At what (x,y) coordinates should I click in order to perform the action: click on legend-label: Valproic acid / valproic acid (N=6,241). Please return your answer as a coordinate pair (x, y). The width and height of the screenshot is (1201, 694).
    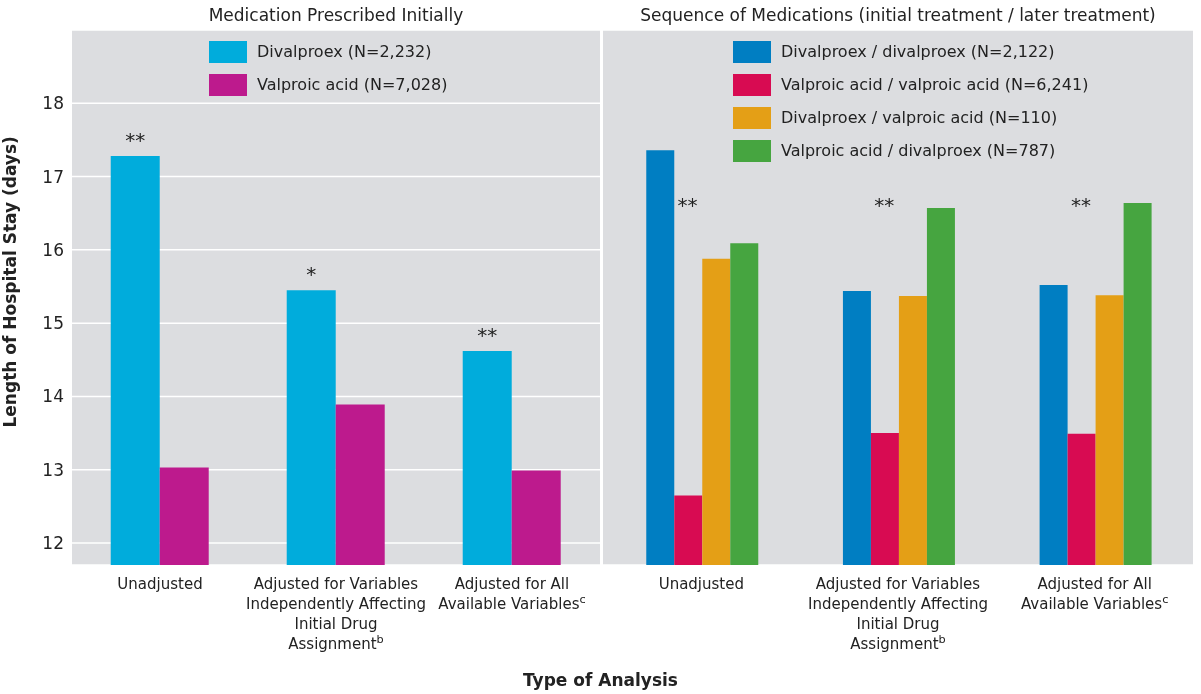
    Looking at the image, I should click on (935, 84).